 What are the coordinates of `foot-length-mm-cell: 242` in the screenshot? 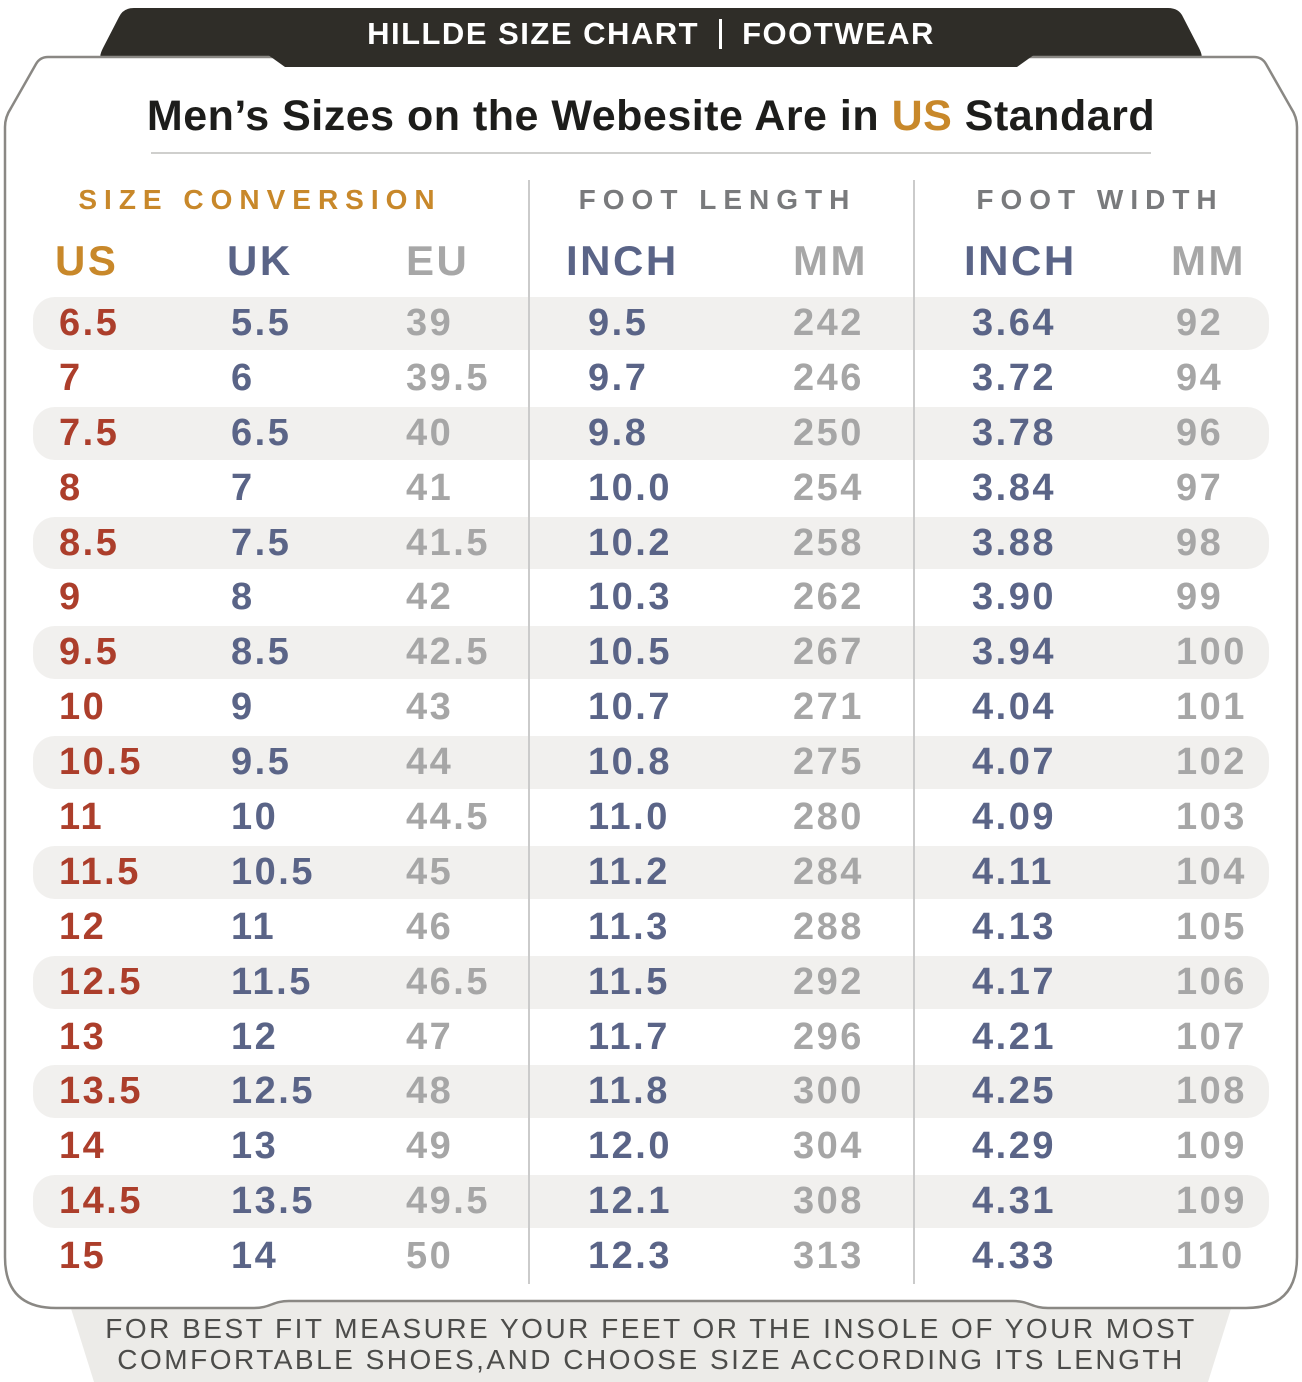 It's located at (828, 323).